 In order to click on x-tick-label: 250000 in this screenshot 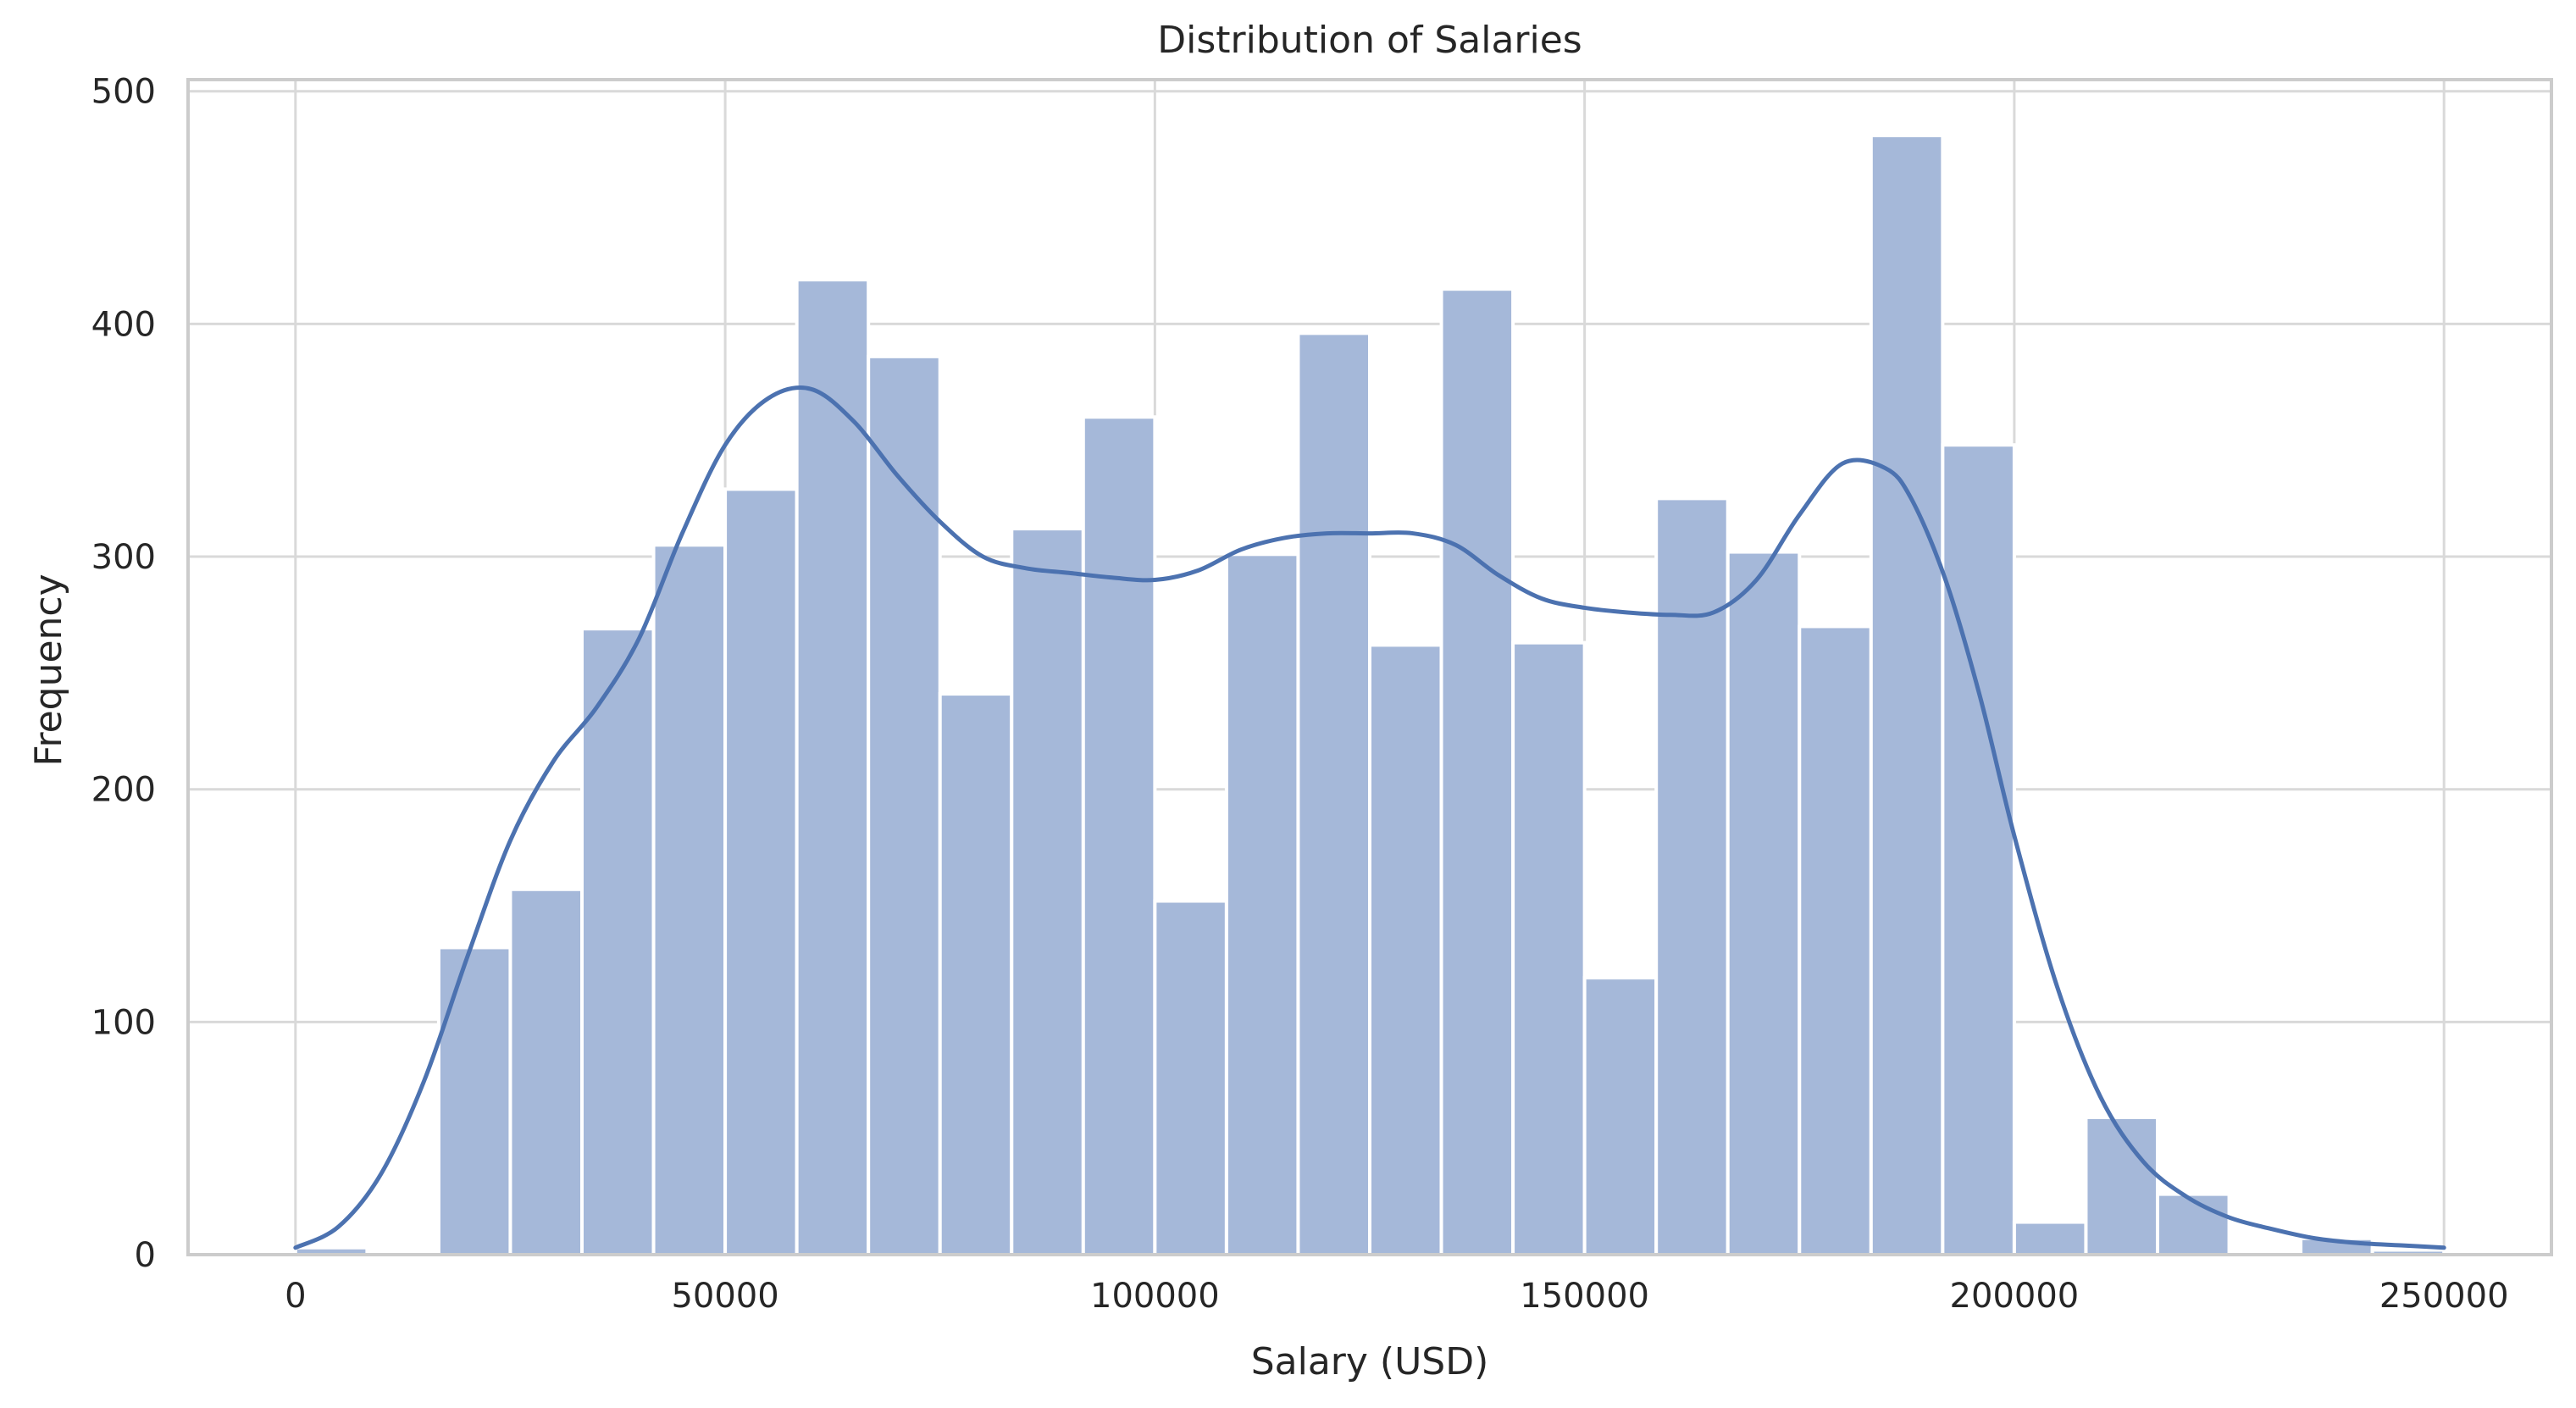, I will do `click(2444, 1296)`.